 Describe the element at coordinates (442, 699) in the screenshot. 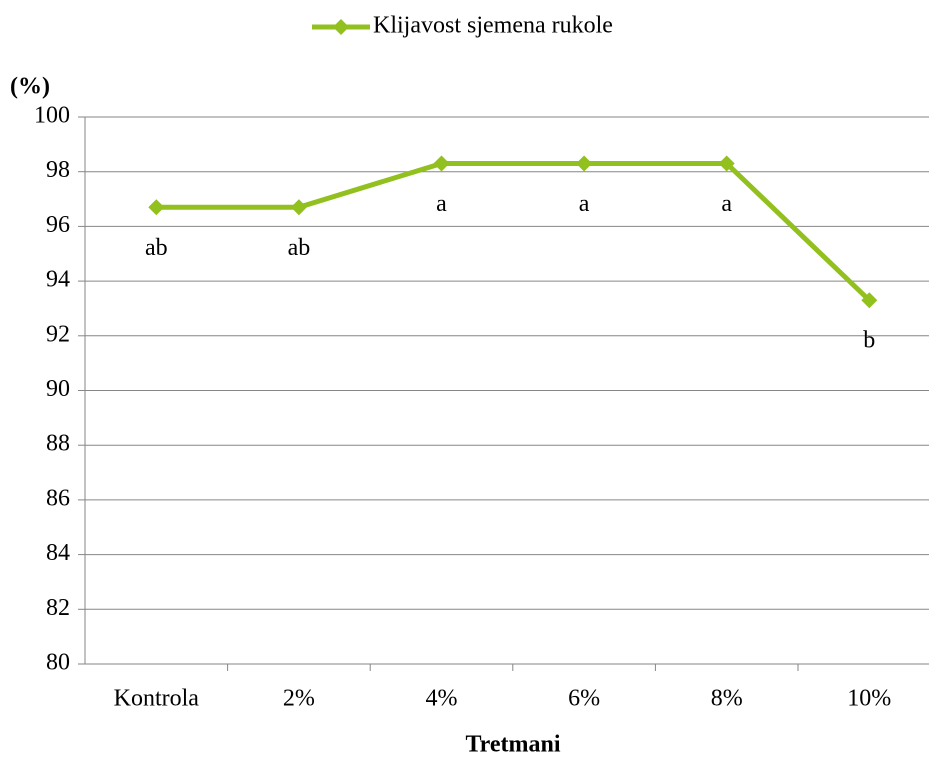

I see `x-tick-label: 4%` at that location.